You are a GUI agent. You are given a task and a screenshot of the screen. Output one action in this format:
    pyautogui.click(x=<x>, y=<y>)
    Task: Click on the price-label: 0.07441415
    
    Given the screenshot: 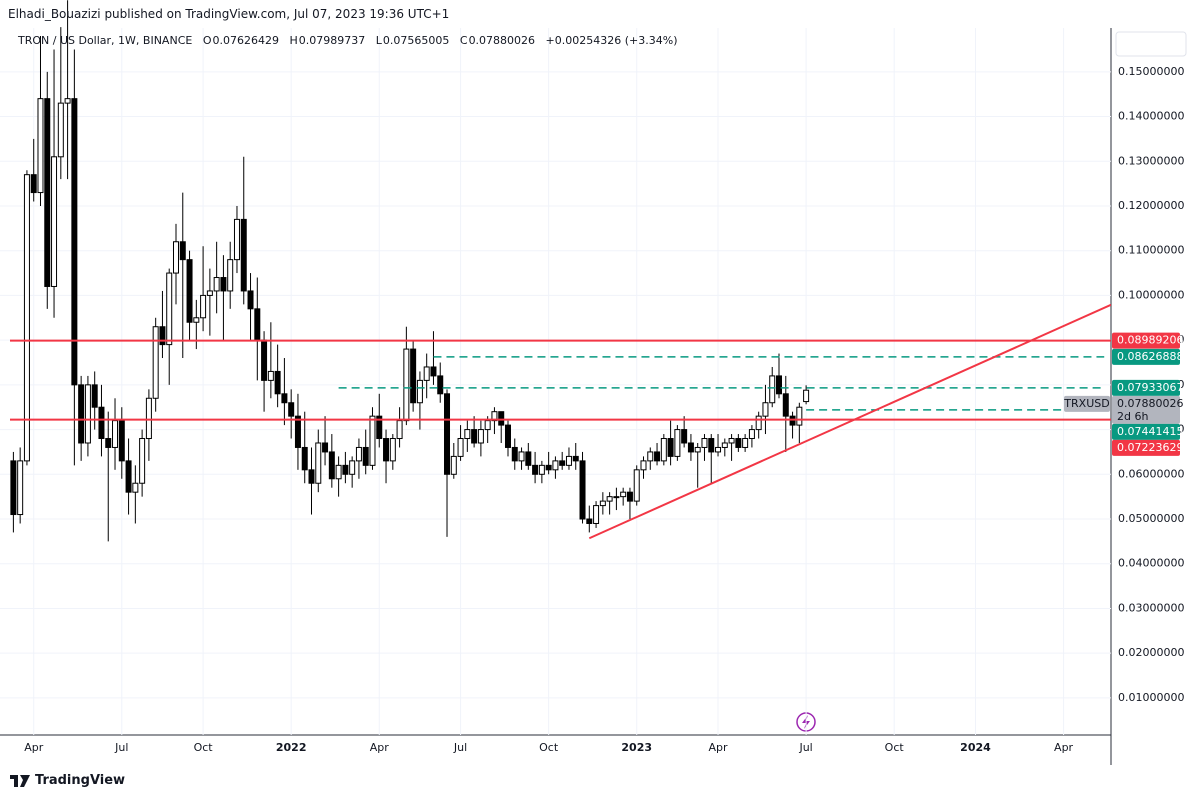 What is the action you would take?
    pyautogui.click(x=1150, y=431)
    